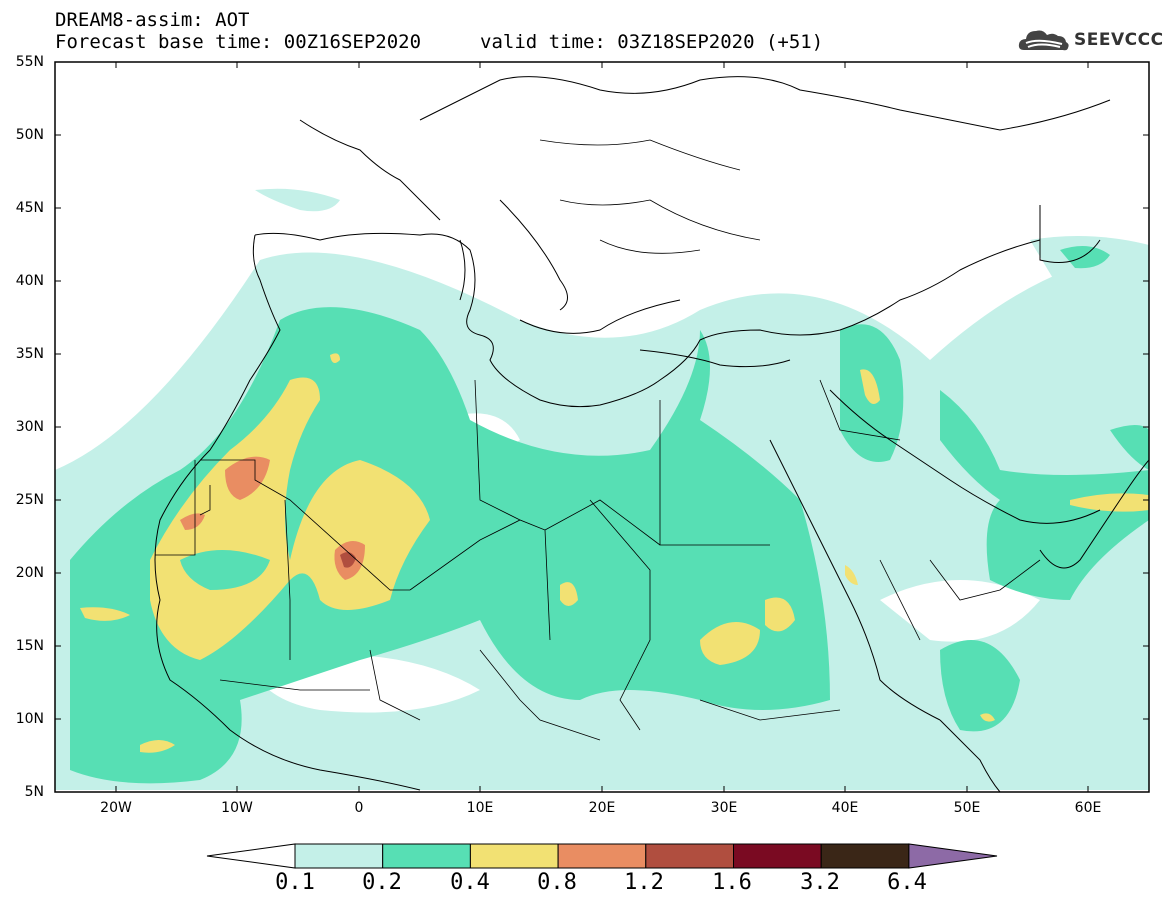  What do you see at coordinates (29, 208) in the screenshot?
I see `lat-label: 45N` at bounding box center [29, 208].